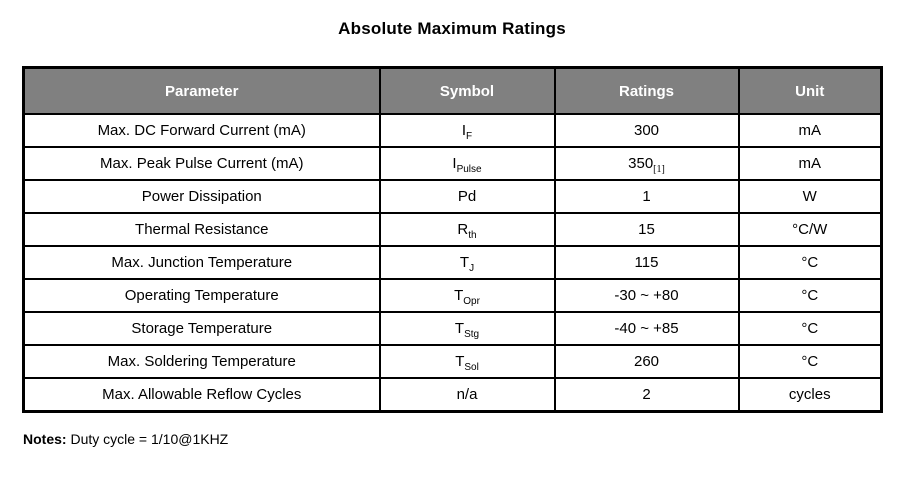 The height and width of the screenshot is (482, 904). What do you see at coordinates (810, 90) in the screenshot?
I see `column-header-unit: Unit` at bounding box center [810, 90].